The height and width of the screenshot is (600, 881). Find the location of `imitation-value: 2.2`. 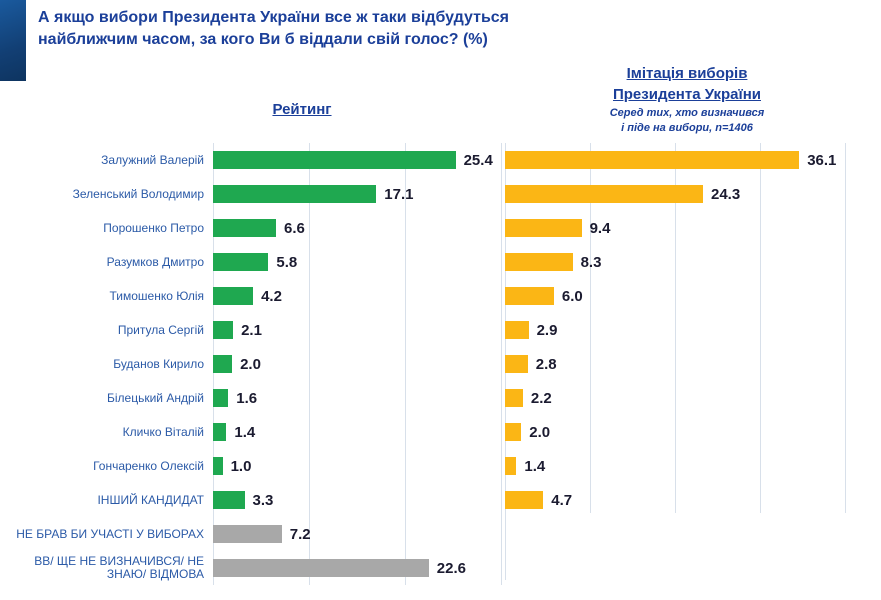

imitation-value: 2.2 is located at coordinates (541, 398).